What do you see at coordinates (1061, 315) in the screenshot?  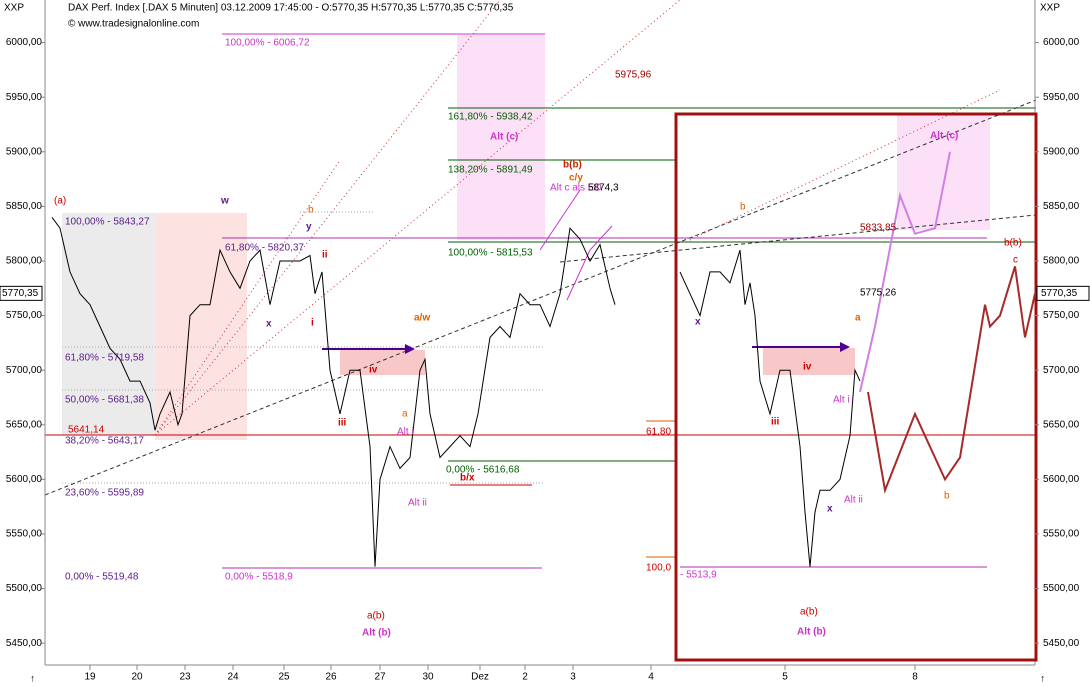 I see `y-tick-label: 5750,00` at bounding box center [1061, 315].